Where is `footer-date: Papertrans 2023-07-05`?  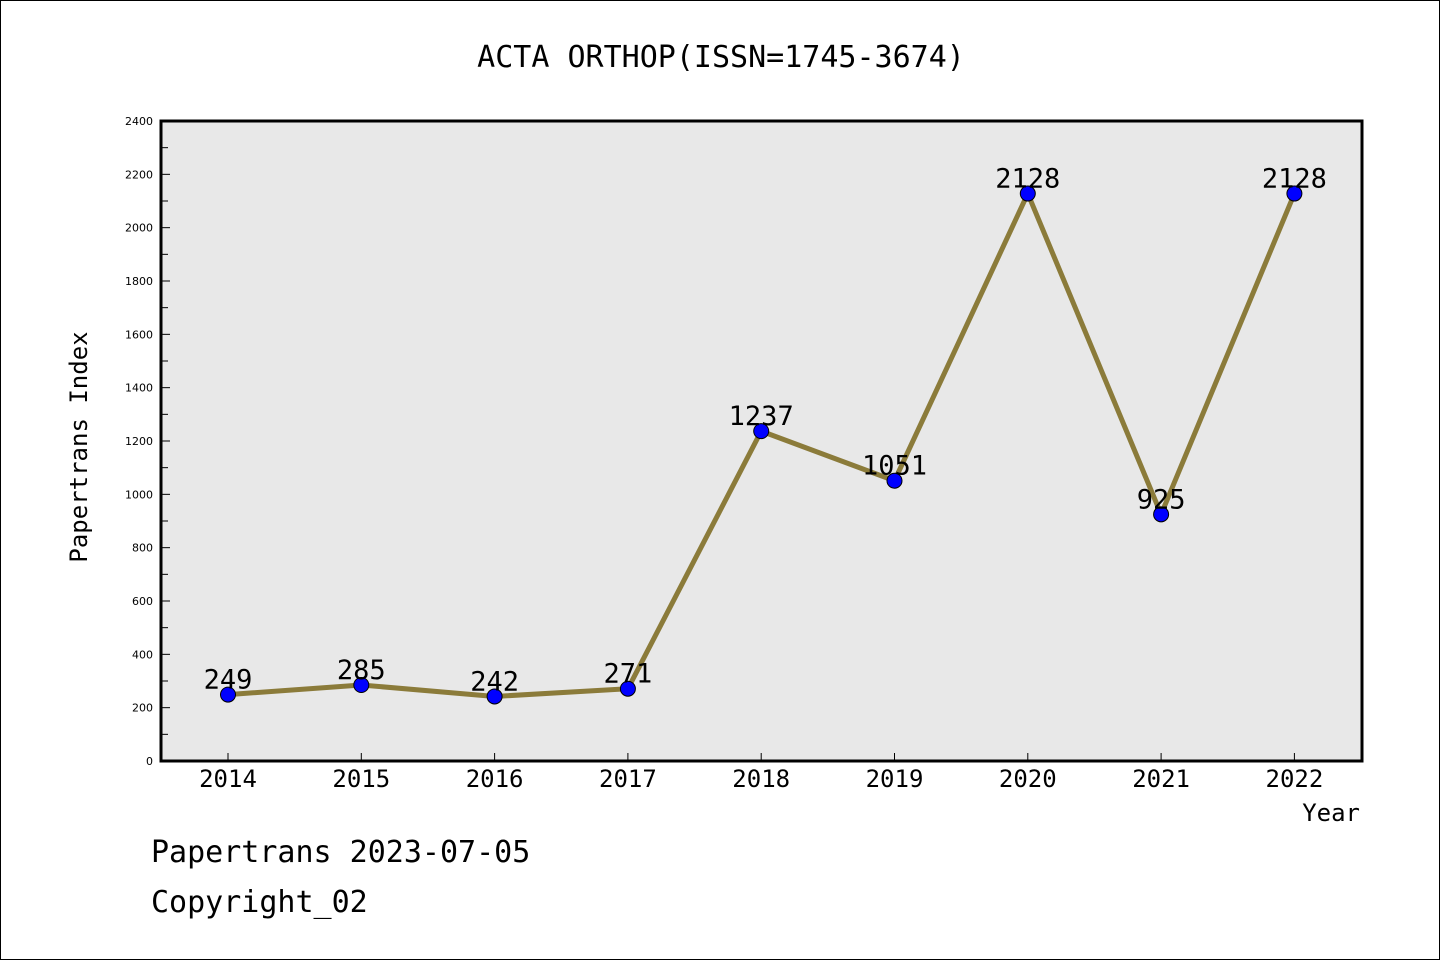
footer-date: Papertrans 2023-07-05 is located at coordinates (341, 852).